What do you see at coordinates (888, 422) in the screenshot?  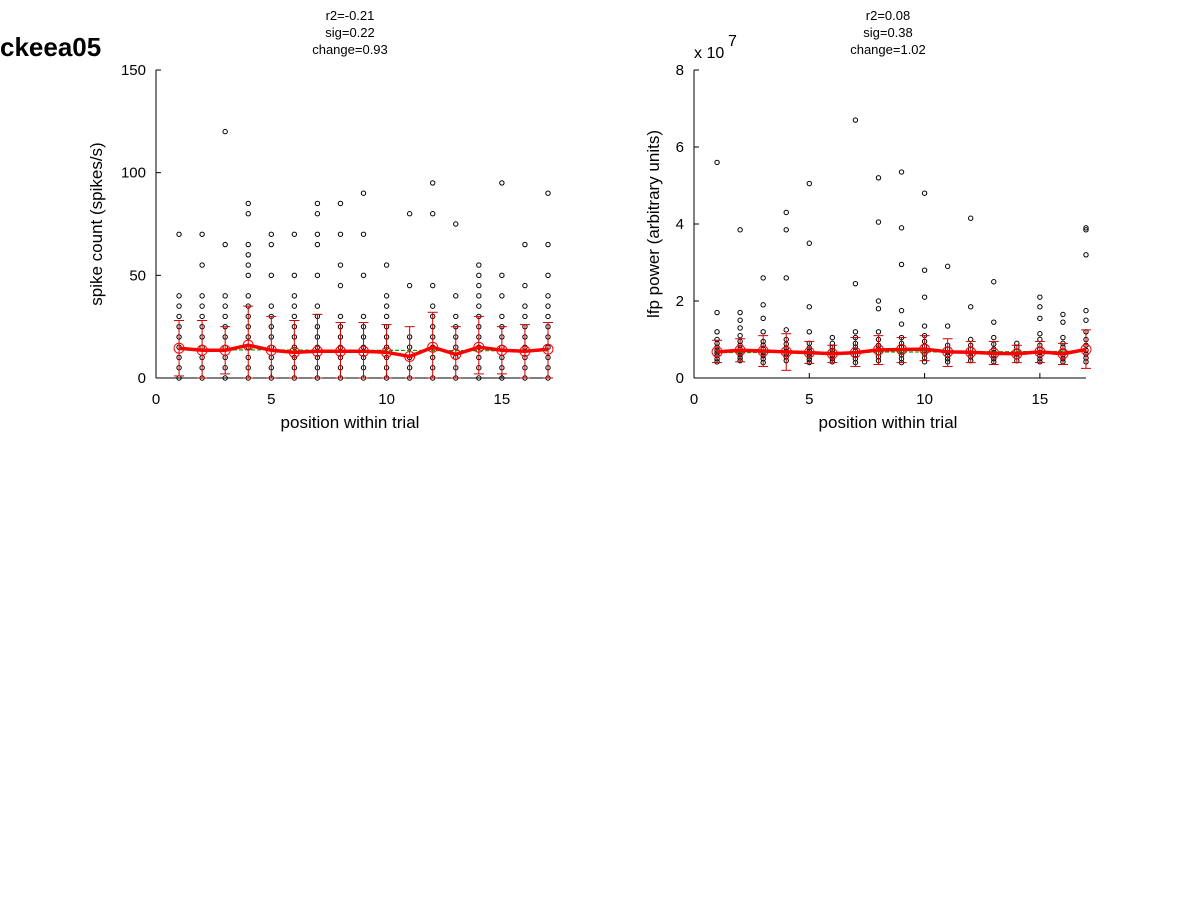 I see `lfp-x-axis-label: position within trial` at bounding box center [888, 422].